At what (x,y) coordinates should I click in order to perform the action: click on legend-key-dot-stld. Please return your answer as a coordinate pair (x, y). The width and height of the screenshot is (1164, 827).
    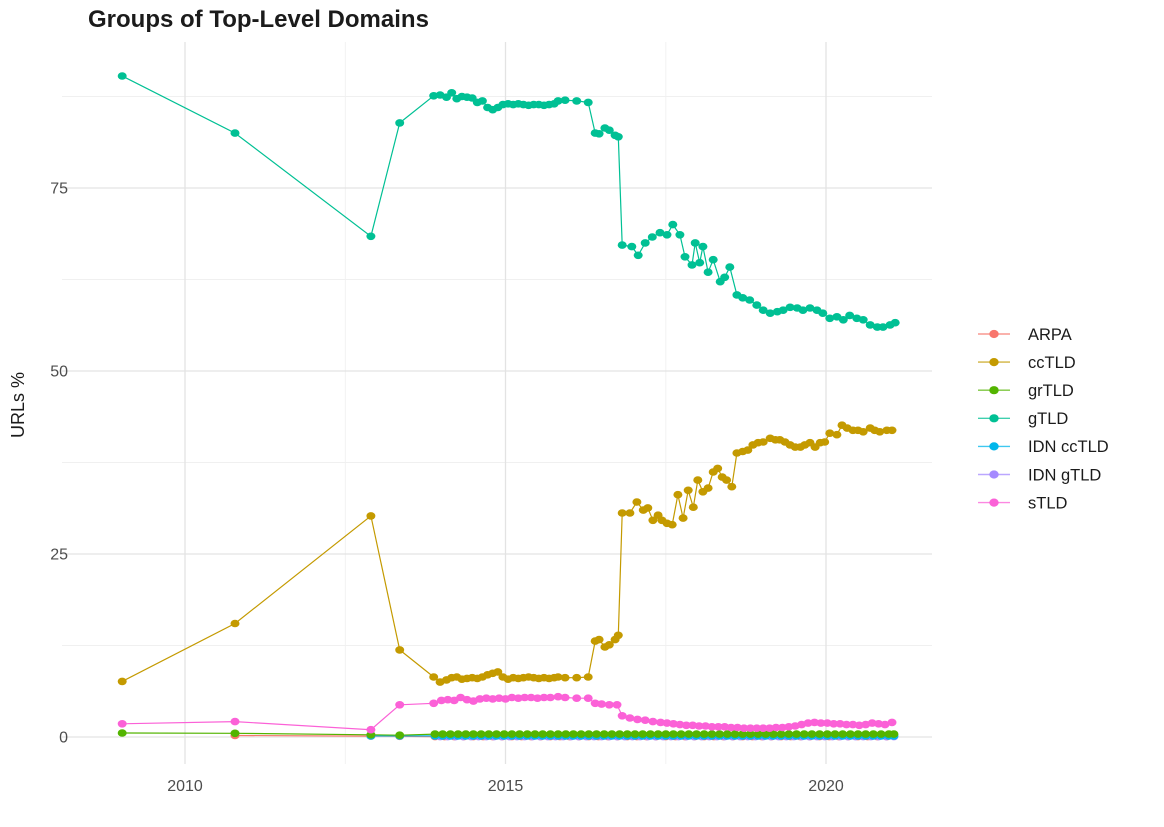
    Looking at the image, I should click on (994, 502).